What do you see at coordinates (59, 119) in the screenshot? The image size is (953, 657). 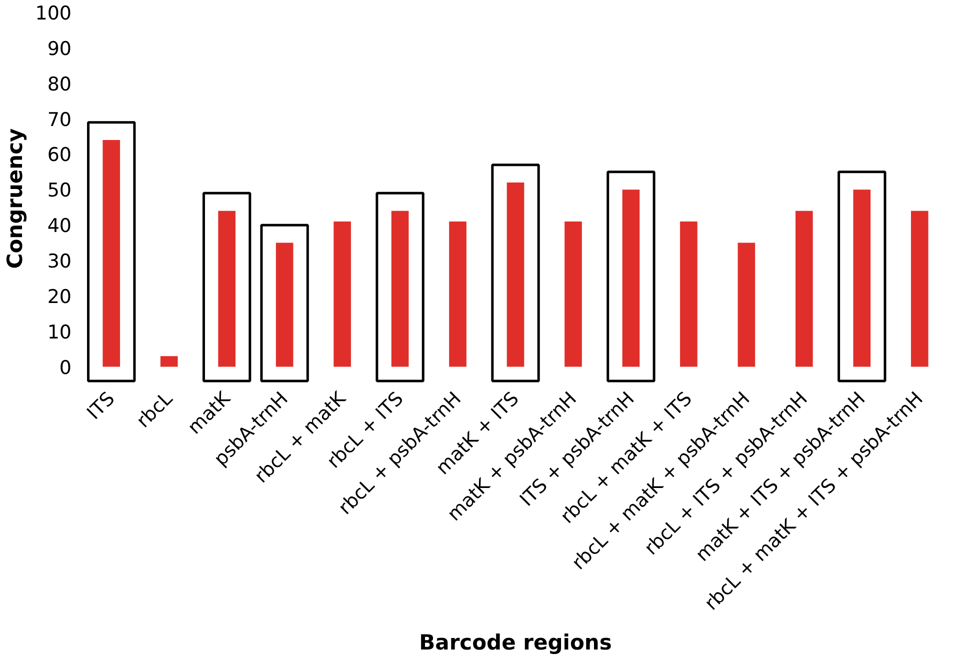 I see `y-tick-label: 70` at bounding box center [59, 119].